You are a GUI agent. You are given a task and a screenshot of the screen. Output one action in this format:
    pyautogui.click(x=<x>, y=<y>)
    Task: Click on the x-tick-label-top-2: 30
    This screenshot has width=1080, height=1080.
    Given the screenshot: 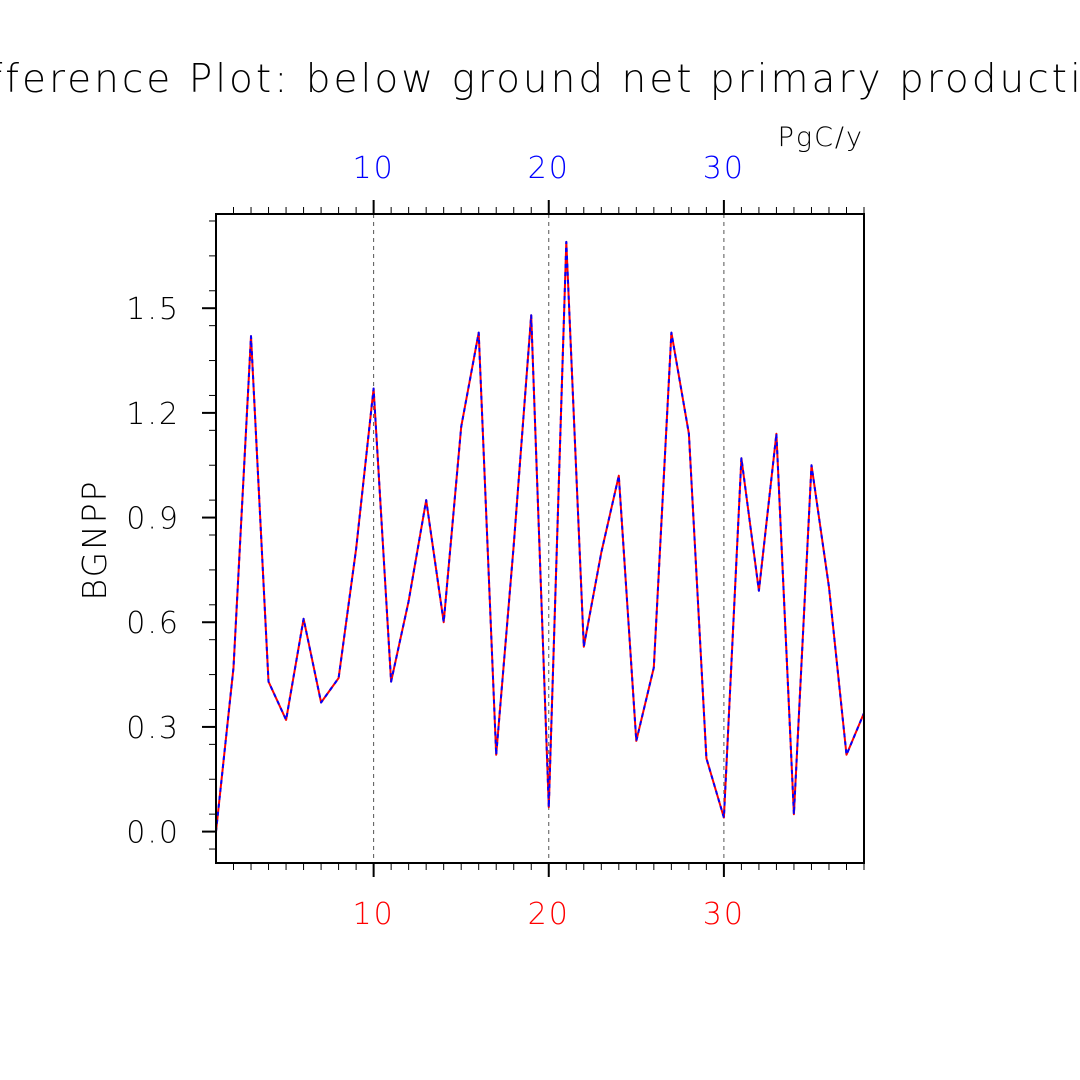 What is the action you would take?
    pyautogui.click(x=724, y=168)
    